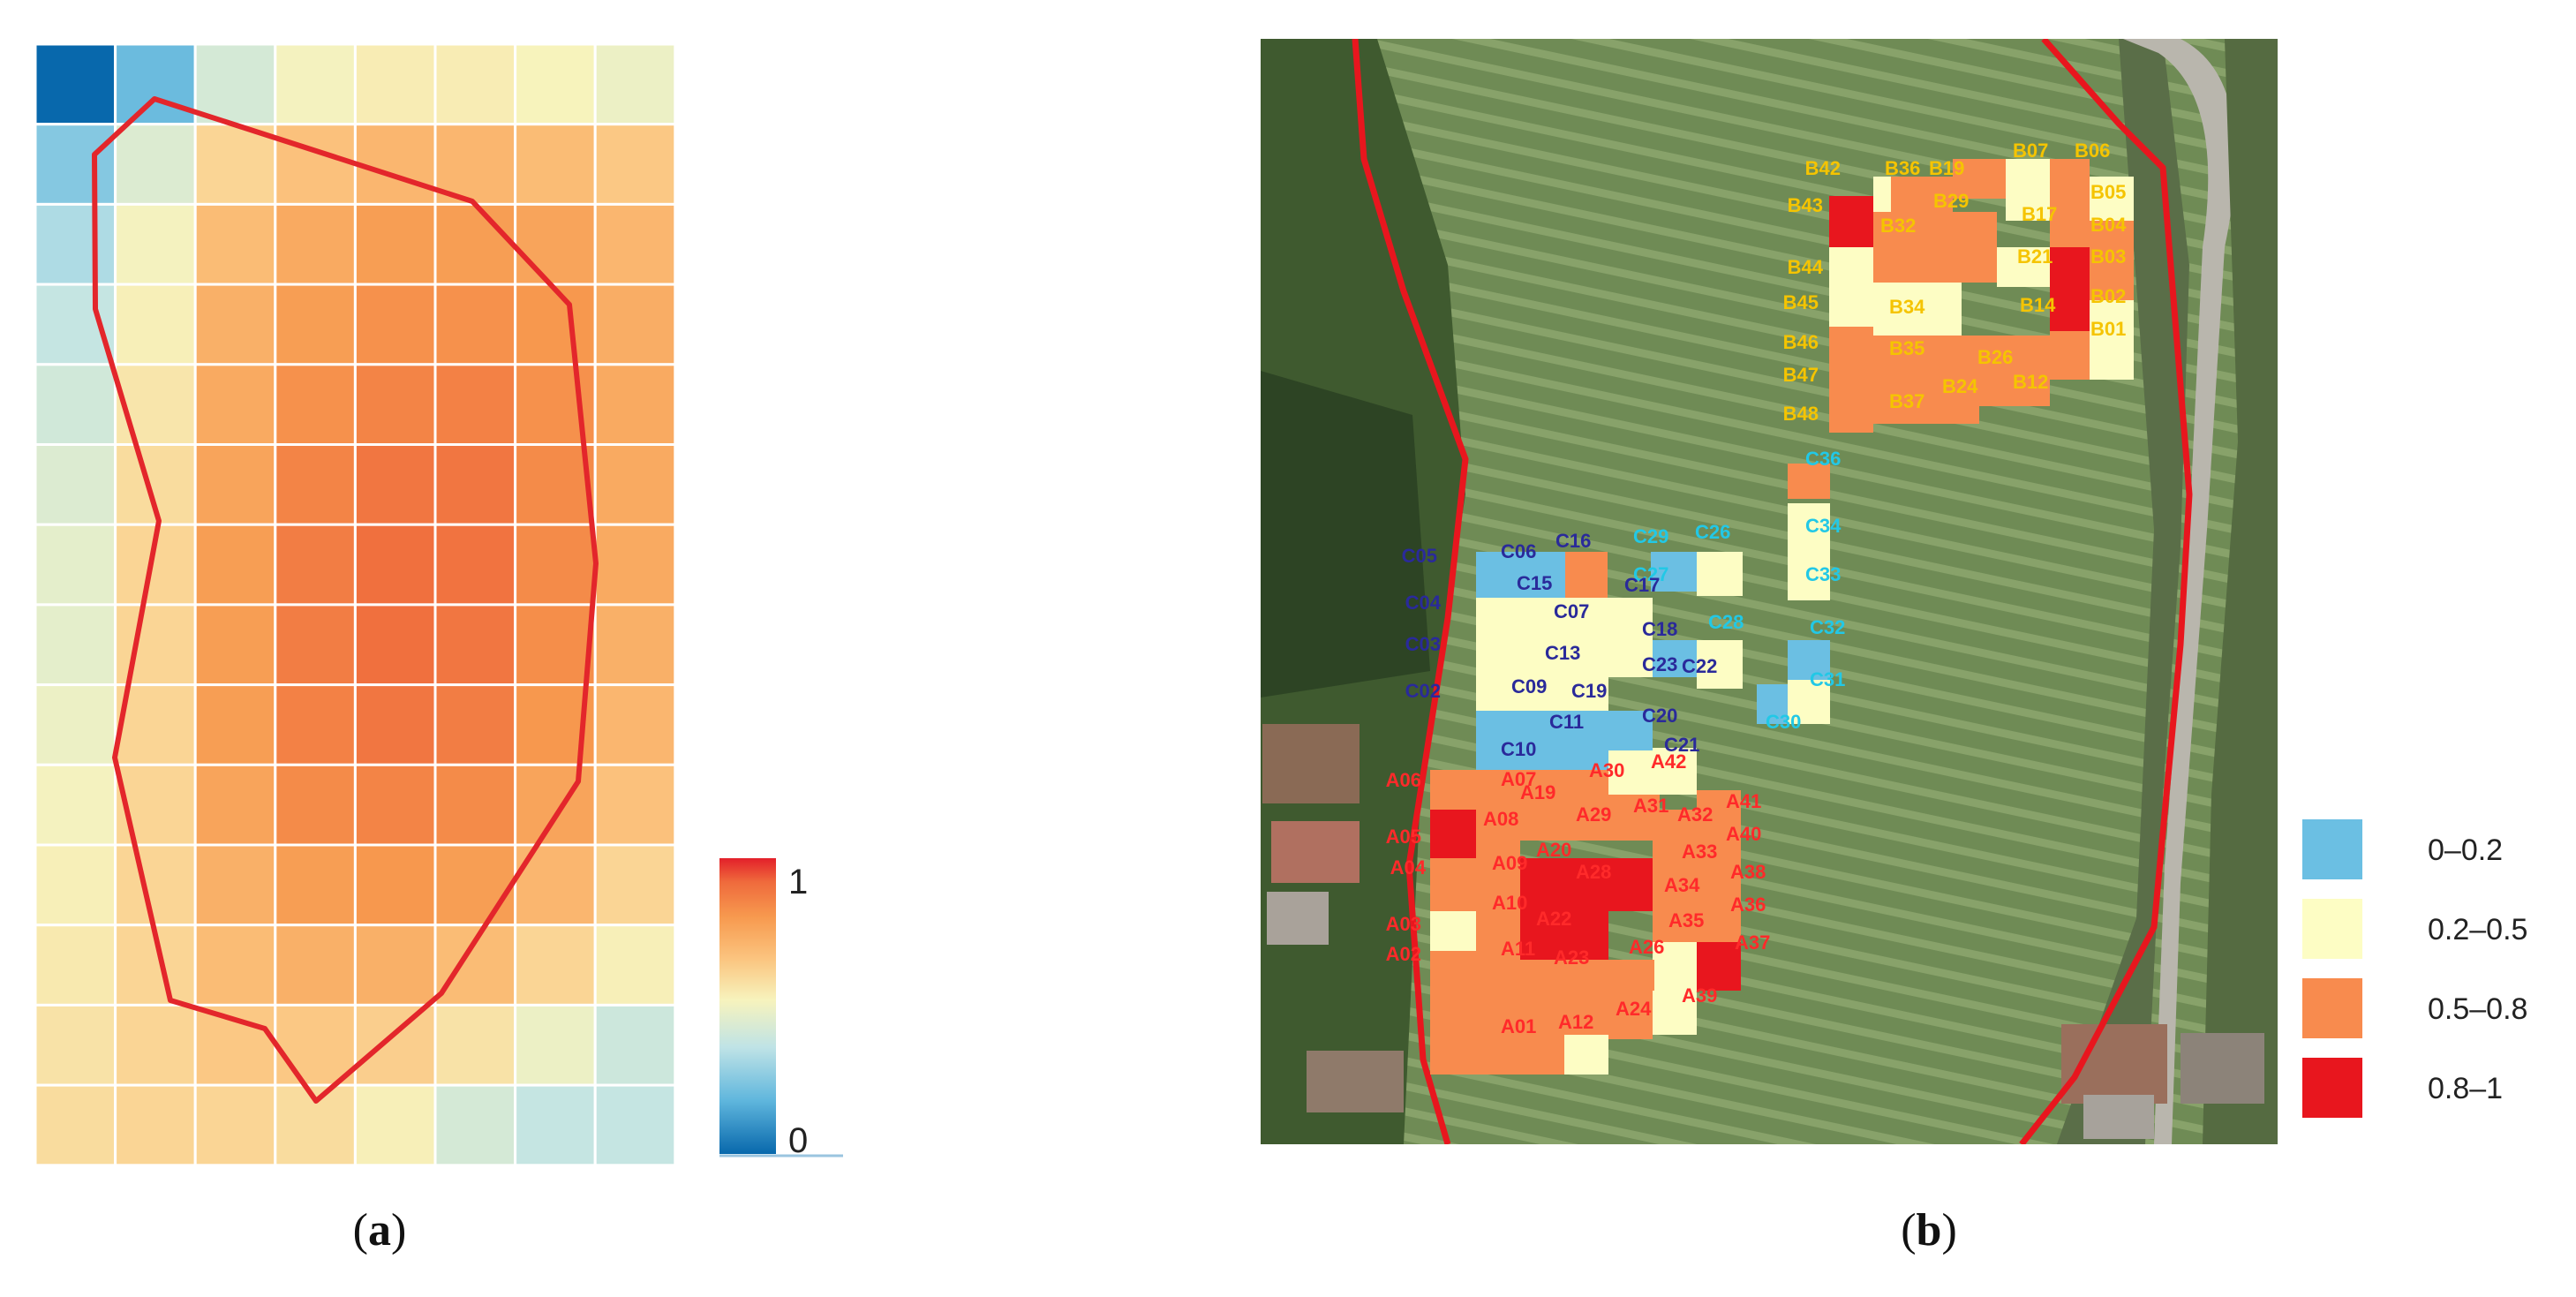  Describe the element at coordinates (1609, 884) in the screenshot. I see `plot-cell-a28` at that location.